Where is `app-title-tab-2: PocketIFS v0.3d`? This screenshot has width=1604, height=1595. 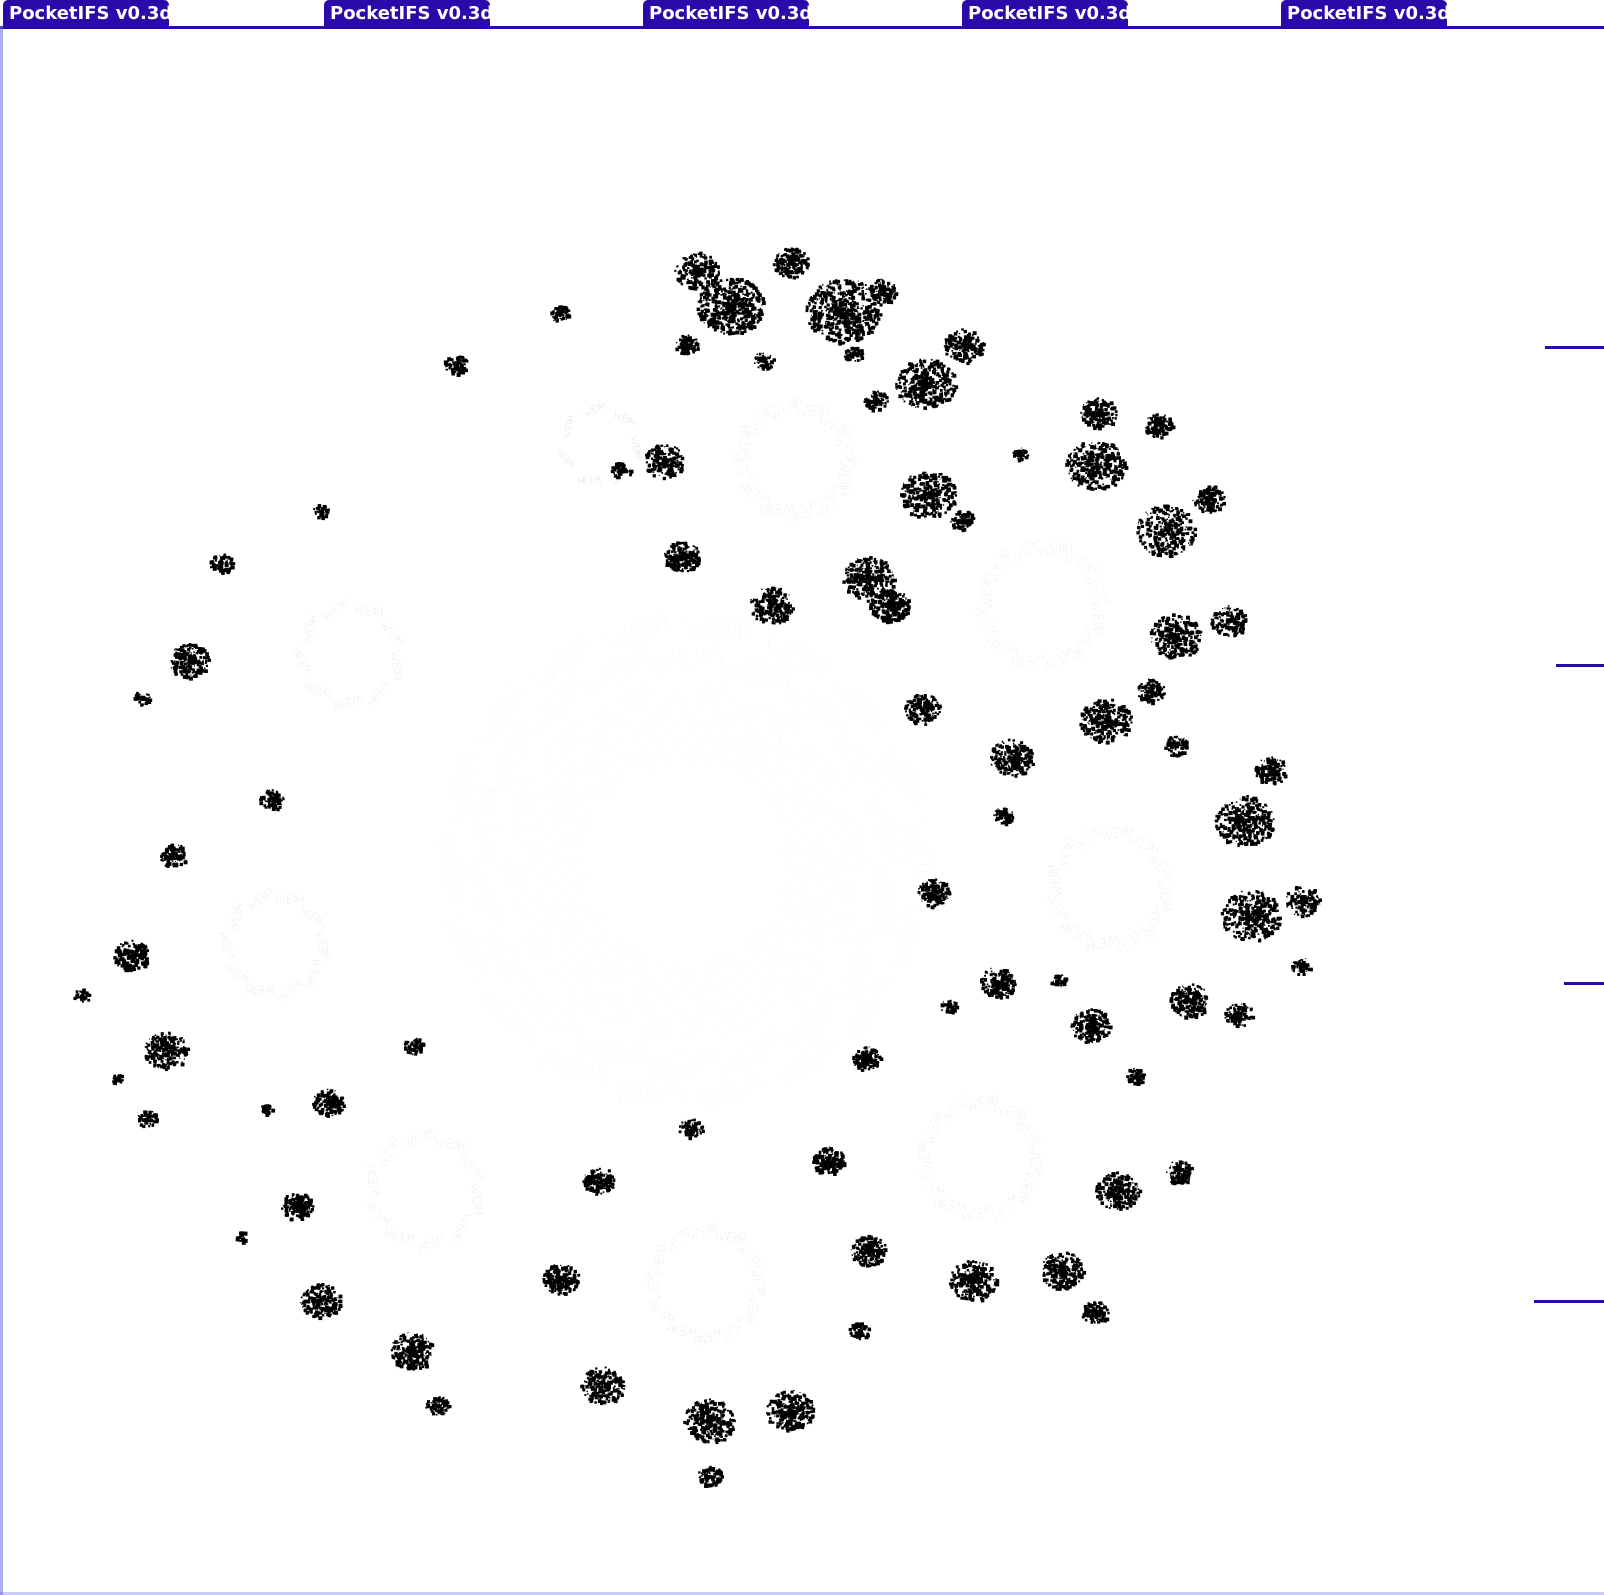
app-title-tab-2: PocketIFS v0.3d is located at coordinates (407, 14).